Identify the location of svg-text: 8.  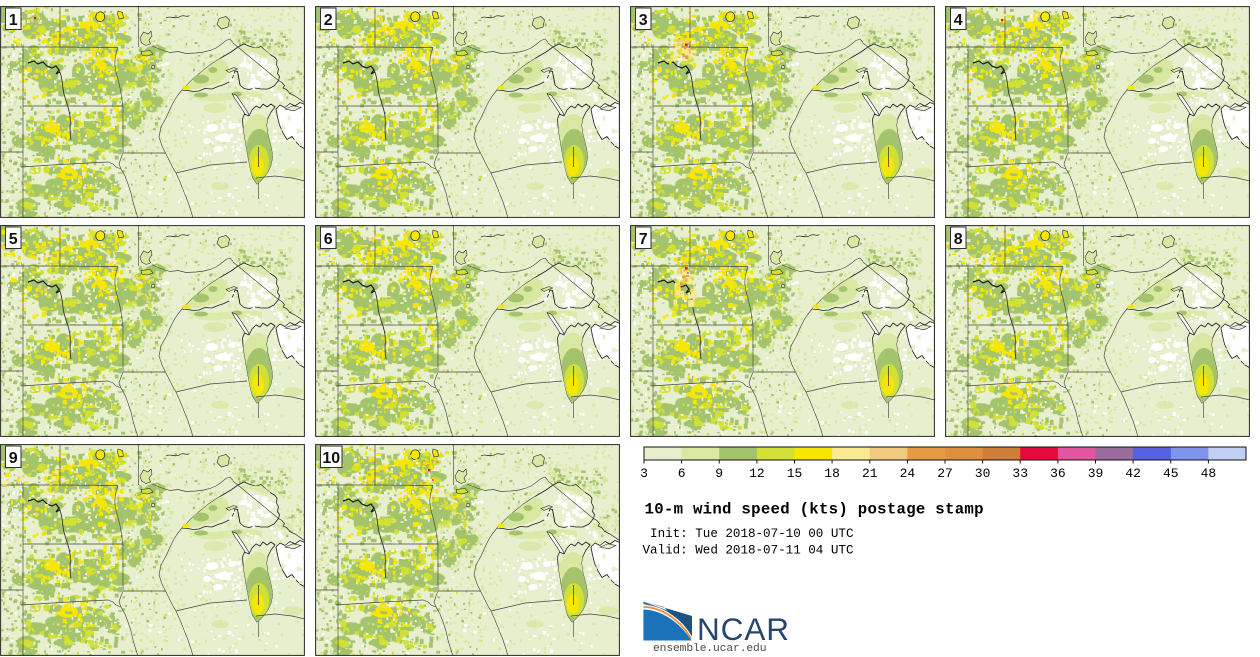
(958, 239).